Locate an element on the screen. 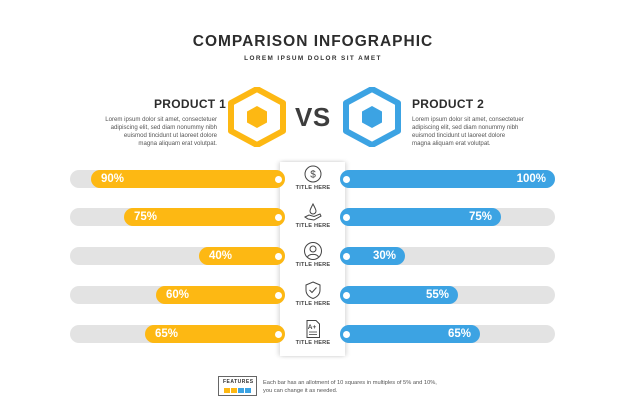 Image resolution: width=626 pixels, height=417 pixels. product1-bar-value: 40% is located at coordinates (221, 256).